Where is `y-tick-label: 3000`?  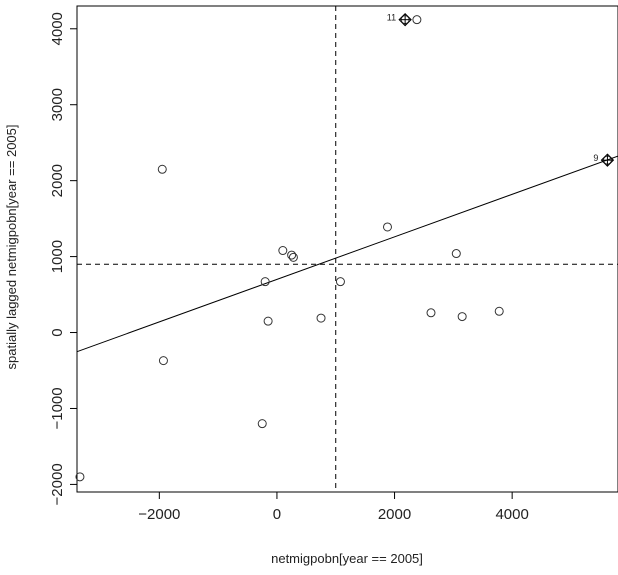 y-tick-label: 3000 is located at coordinates (57, 104).